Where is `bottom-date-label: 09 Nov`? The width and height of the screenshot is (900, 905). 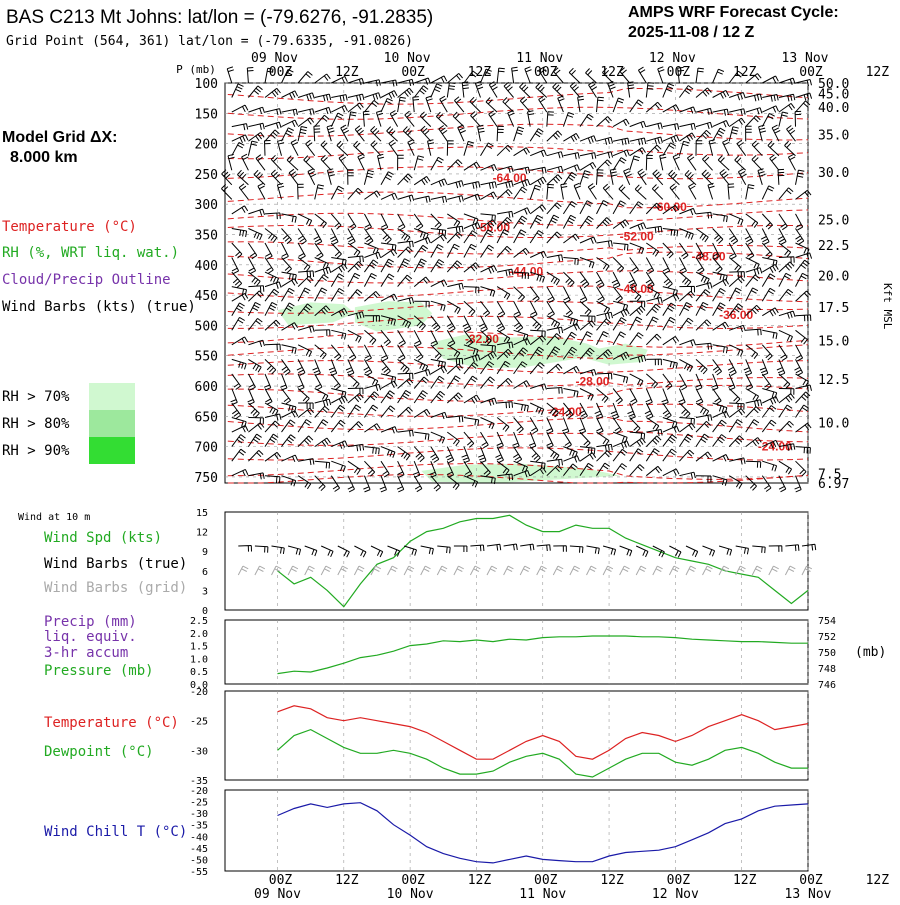
bottom-date-label: 09 Nov is located at coordinates (277, 893).